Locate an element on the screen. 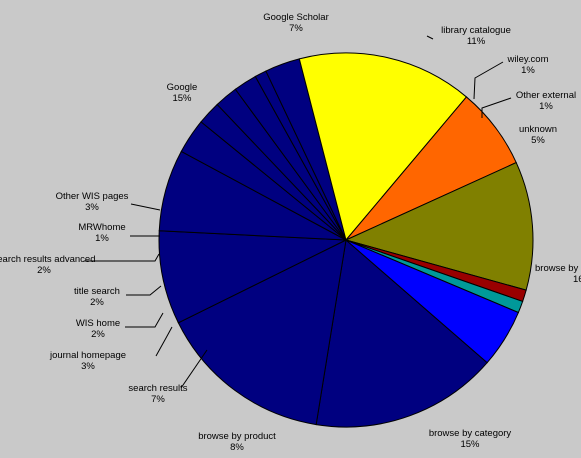 Image resolution: width=581 pixels, height=458 pixels. slice-value-label: 5% is located at coordinates (538, 140).